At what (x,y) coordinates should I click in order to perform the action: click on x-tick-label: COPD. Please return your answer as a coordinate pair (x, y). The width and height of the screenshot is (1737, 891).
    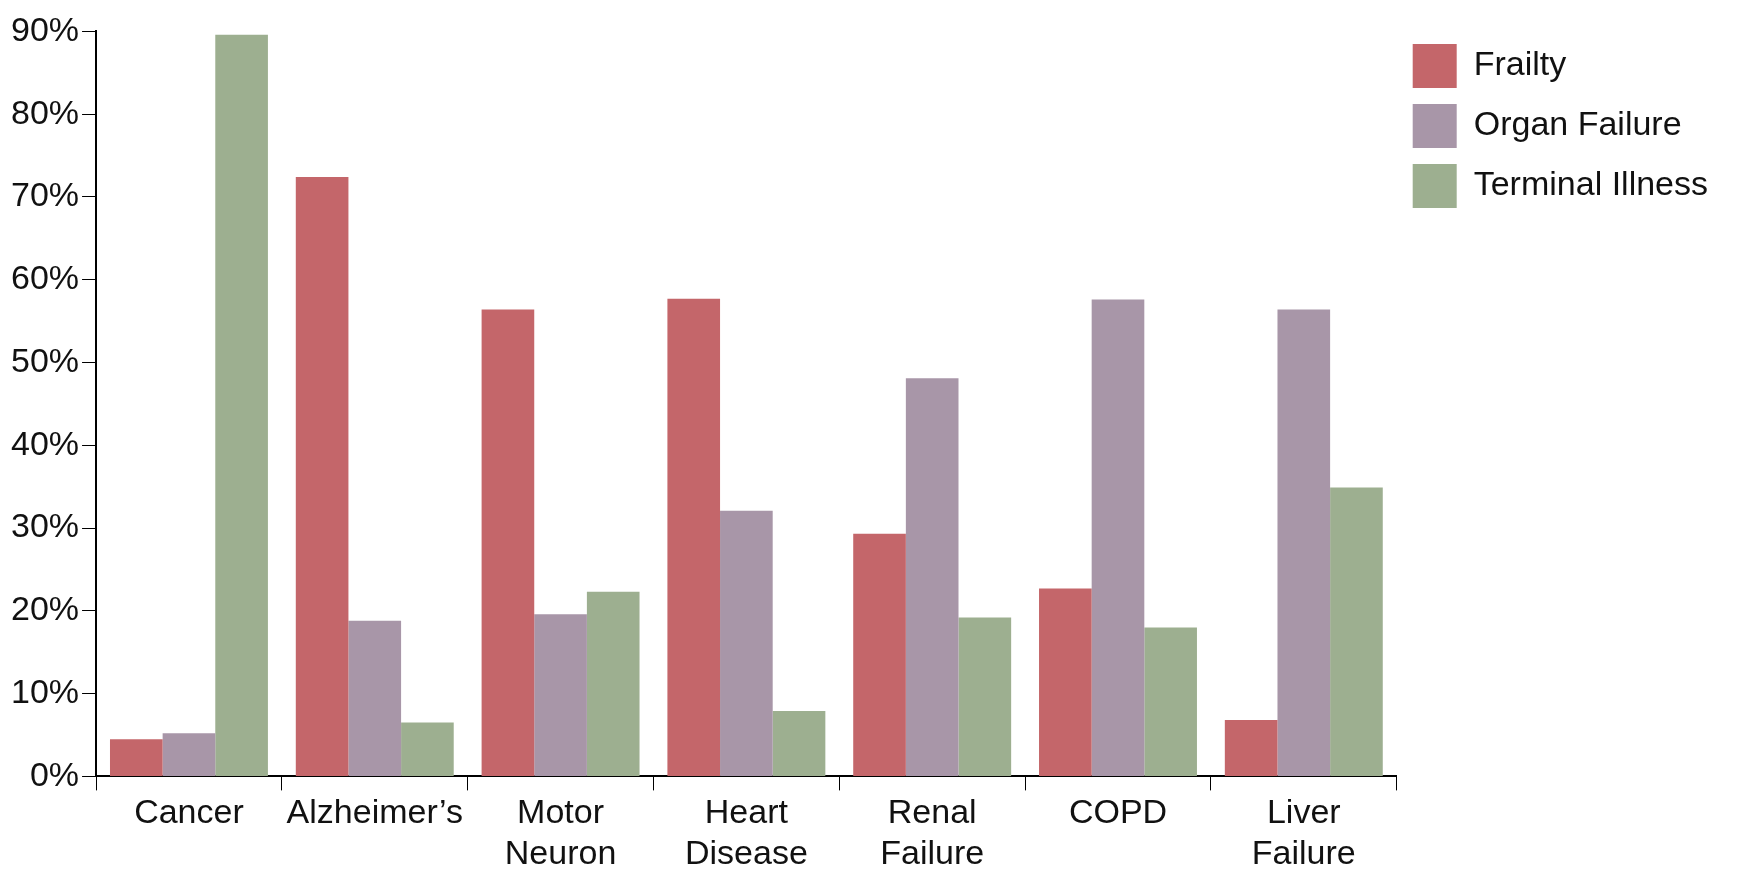
    Looking at the image, I should click on (1118, 811).